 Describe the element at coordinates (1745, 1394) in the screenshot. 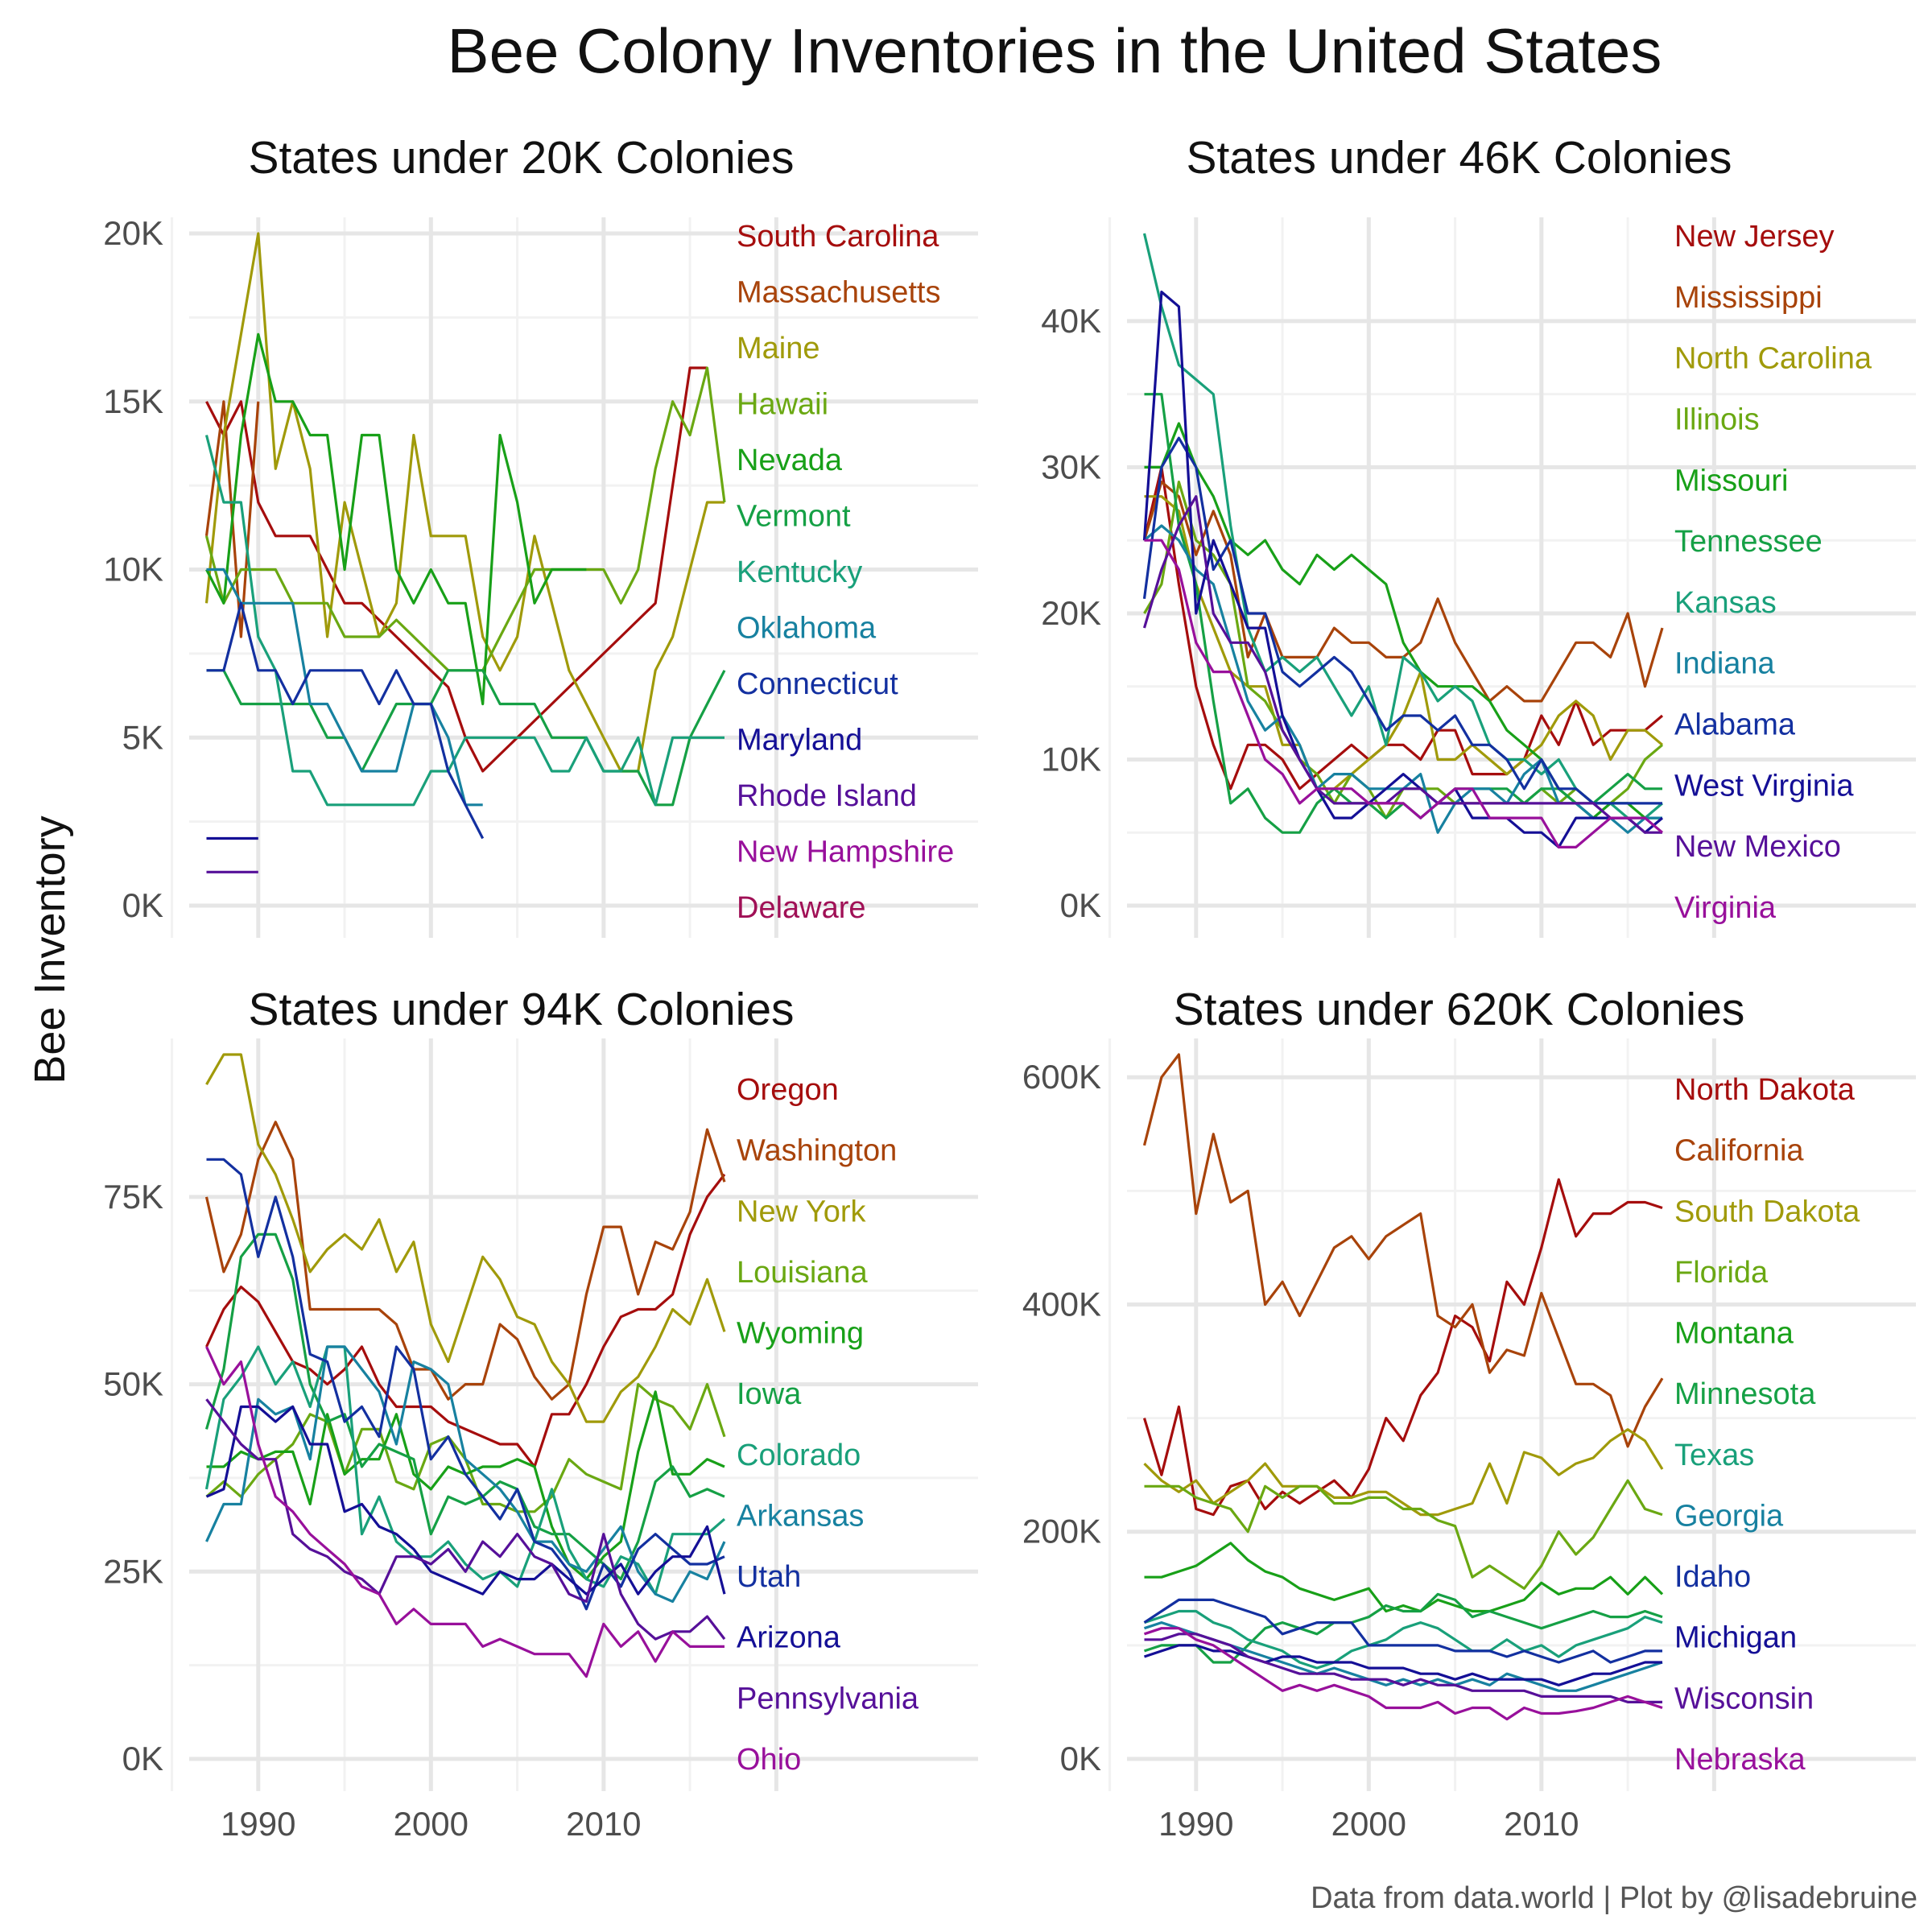

I see `legend-label: Minnesota` at that location.